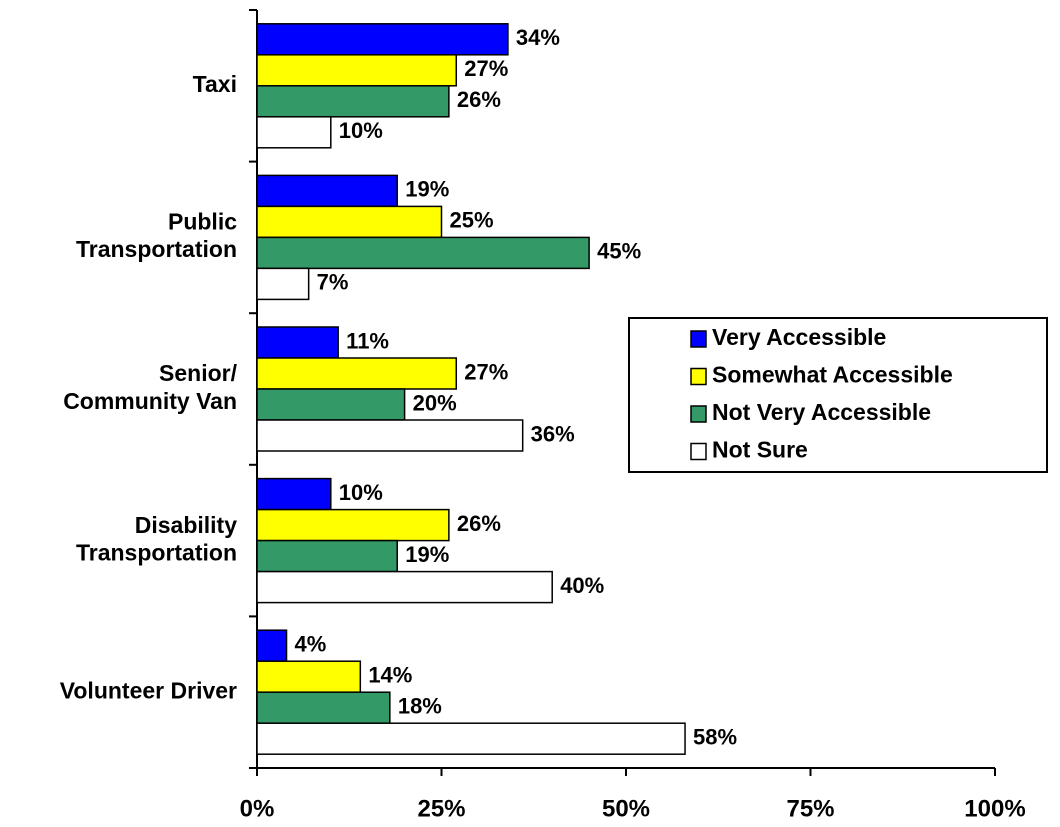 This screenshot has width=1060, height=827. I want to click on y-tick-label: Public Transportation, so click(156, 236).